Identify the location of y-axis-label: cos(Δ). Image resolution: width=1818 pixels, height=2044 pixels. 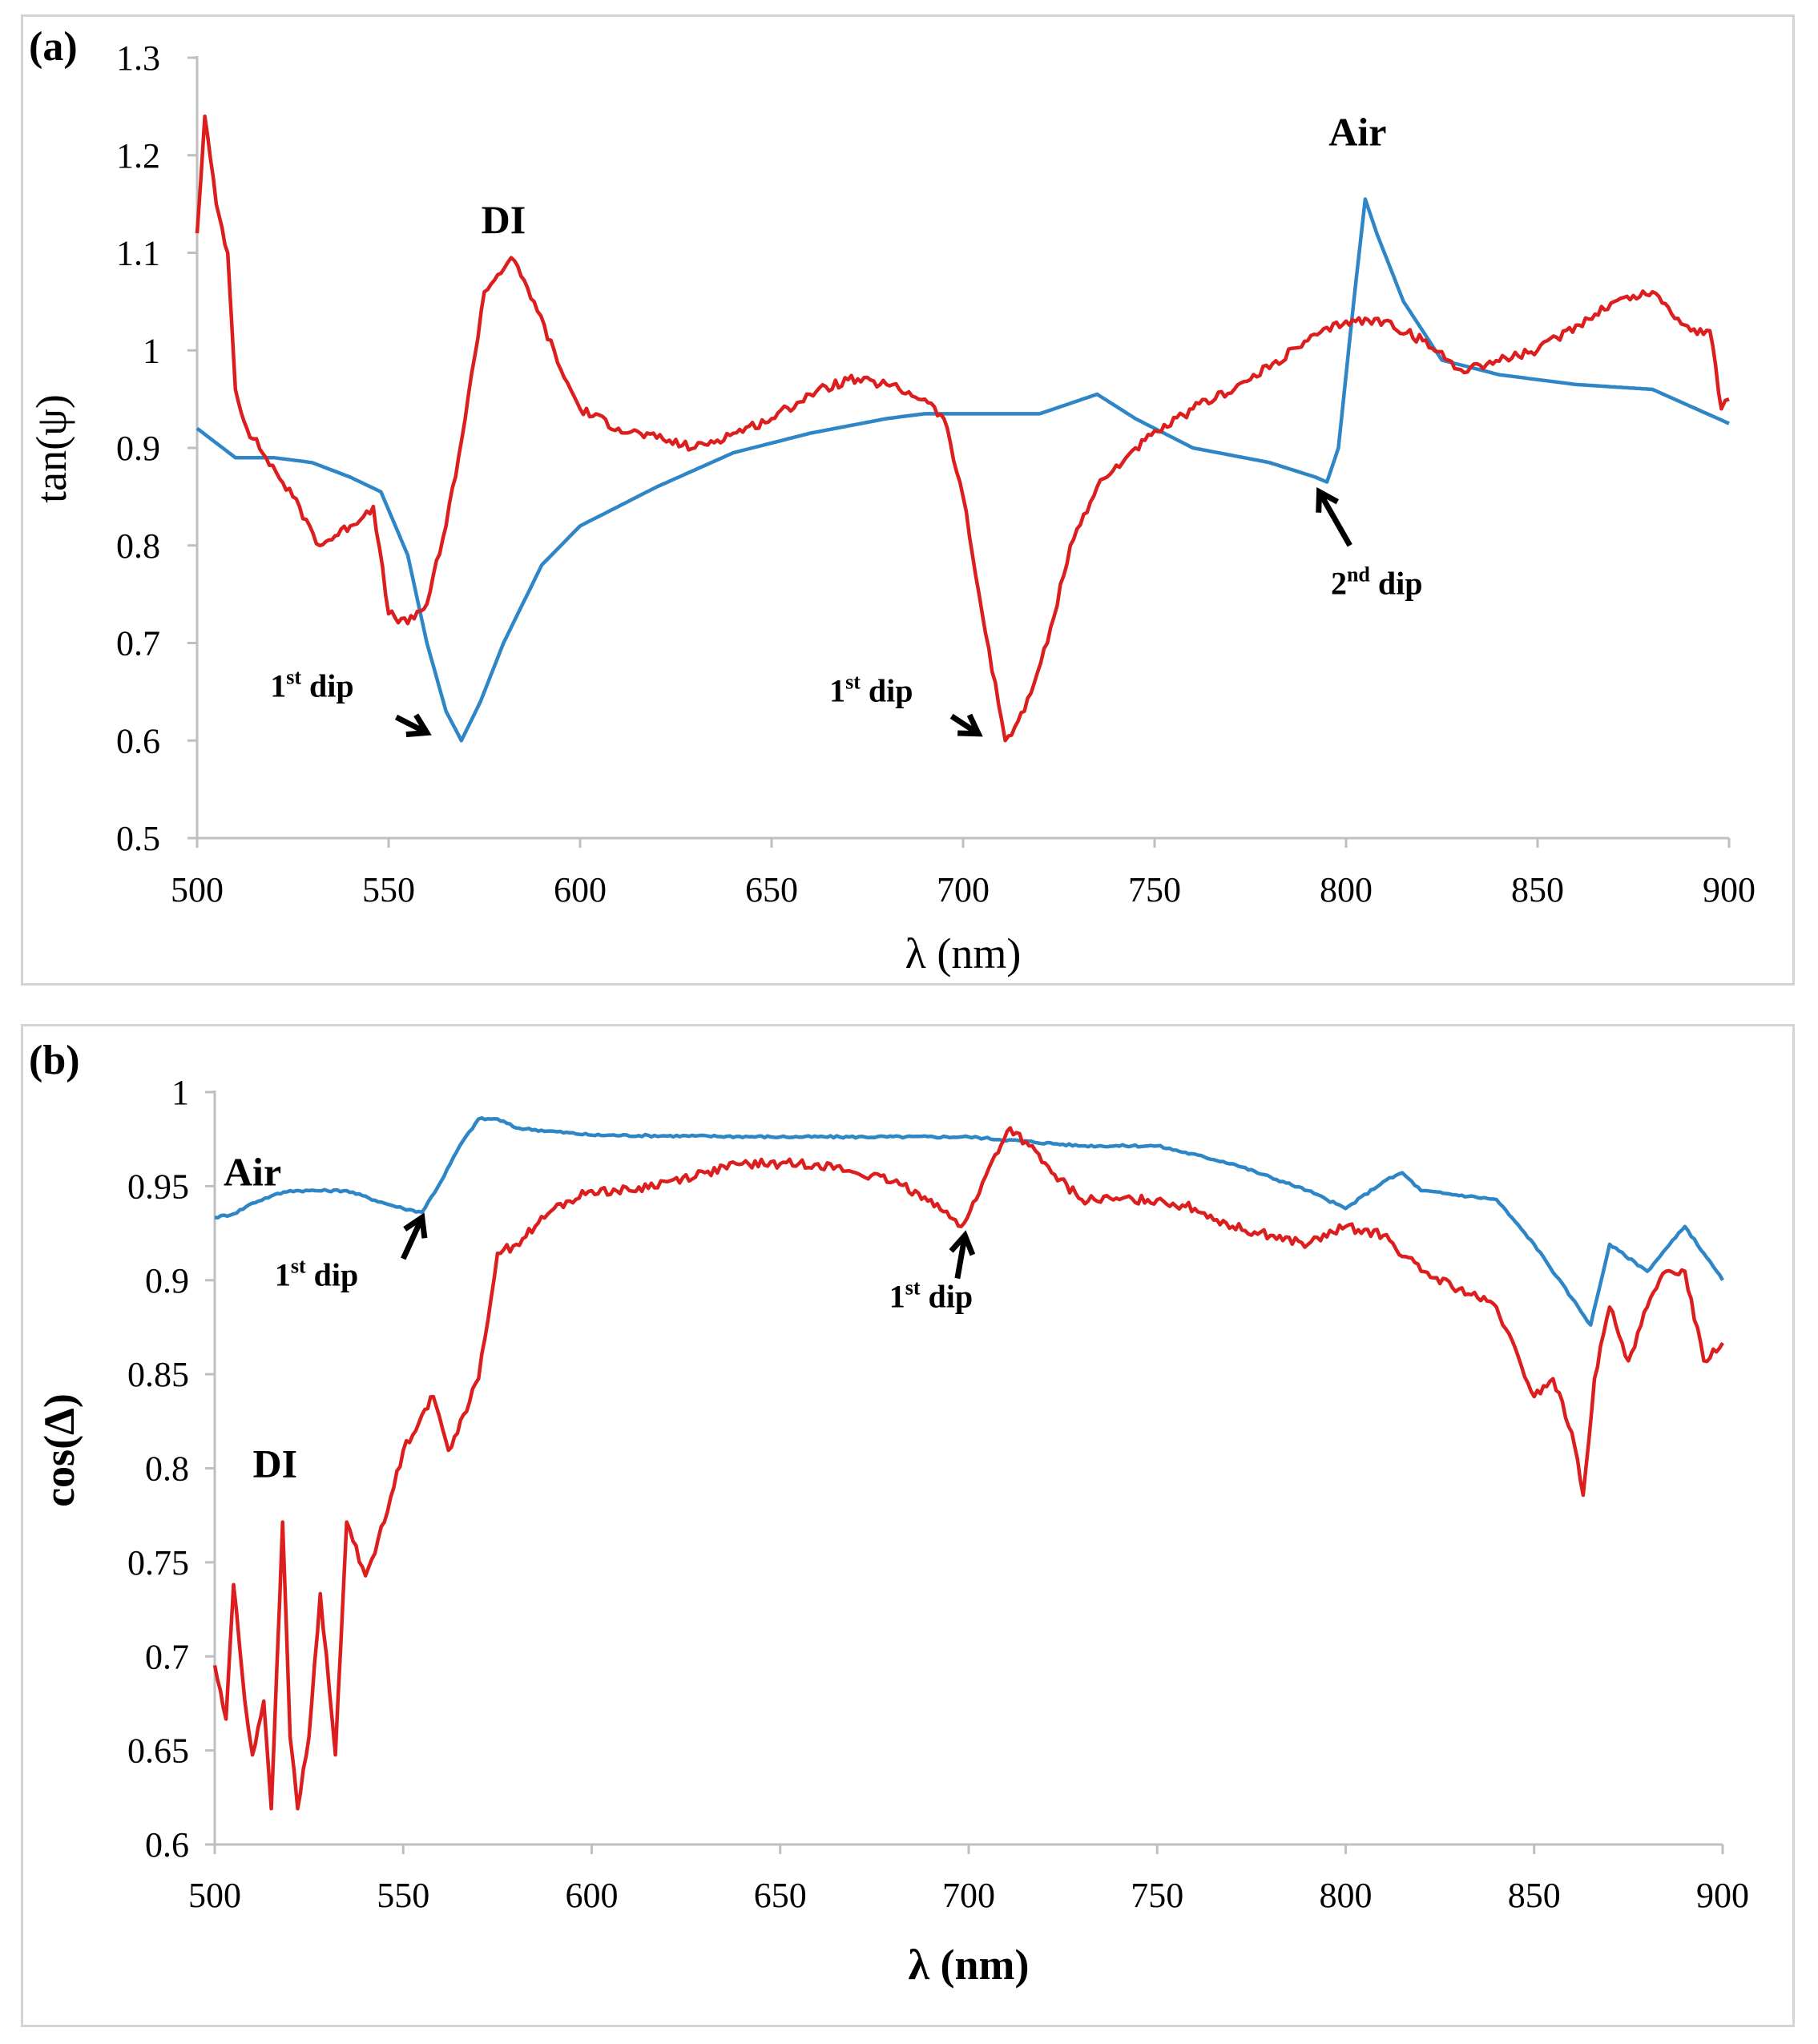
(59, 1450).